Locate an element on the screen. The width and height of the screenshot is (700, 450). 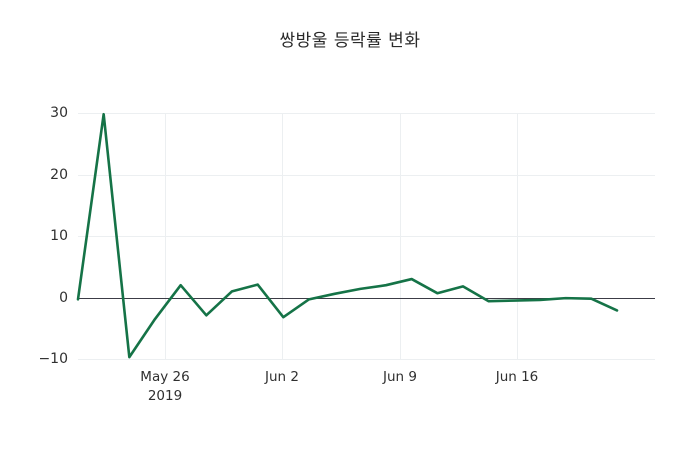
x-tick-label-text: May 26 is located at coordinates (165, 377).